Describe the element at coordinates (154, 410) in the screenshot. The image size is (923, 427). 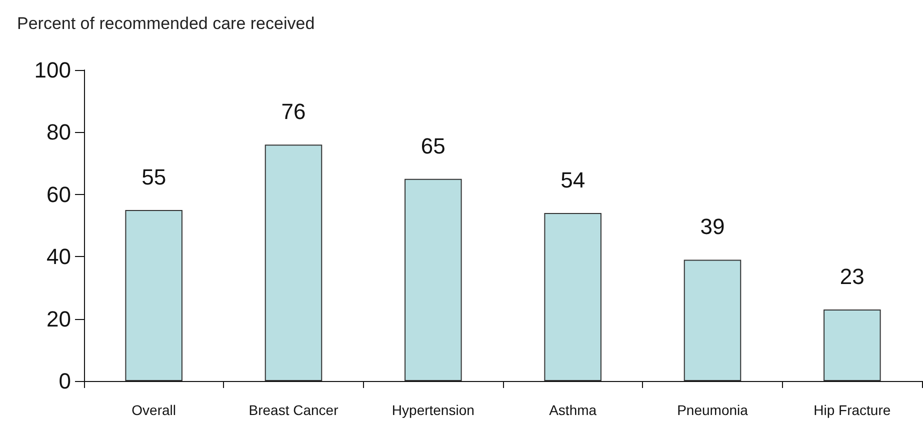
I see `x-tick-label: Overall` at that location.